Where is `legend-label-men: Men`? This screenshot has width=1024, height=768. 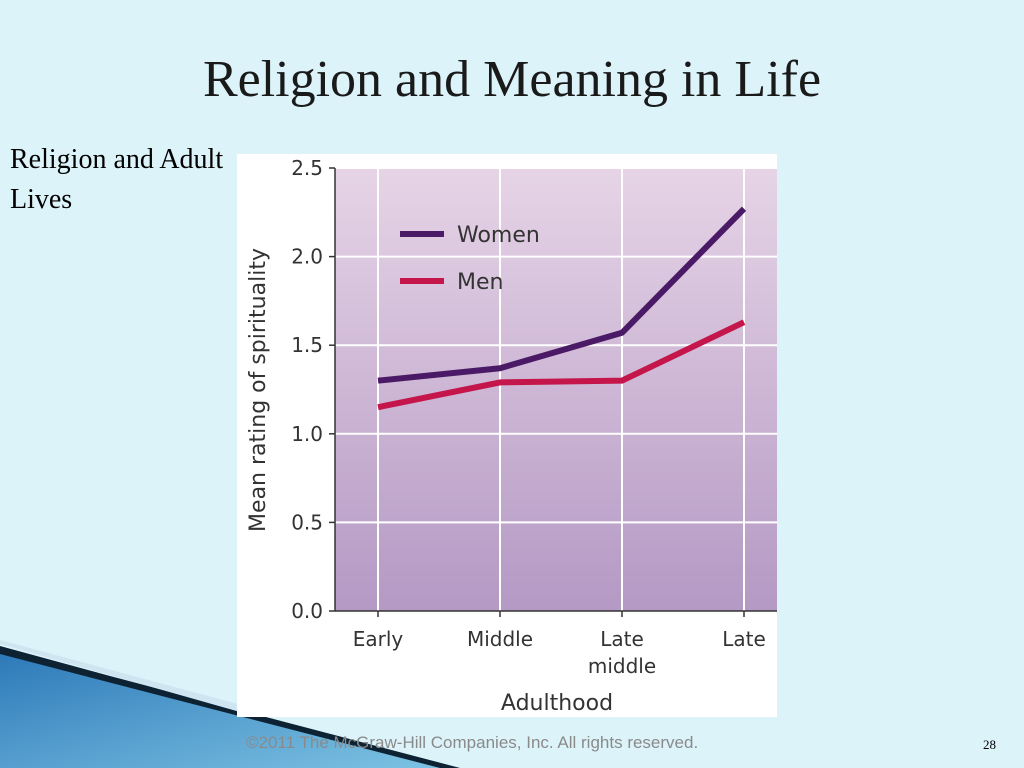
legend-label-men: Men is located at coordinates (480, 282).